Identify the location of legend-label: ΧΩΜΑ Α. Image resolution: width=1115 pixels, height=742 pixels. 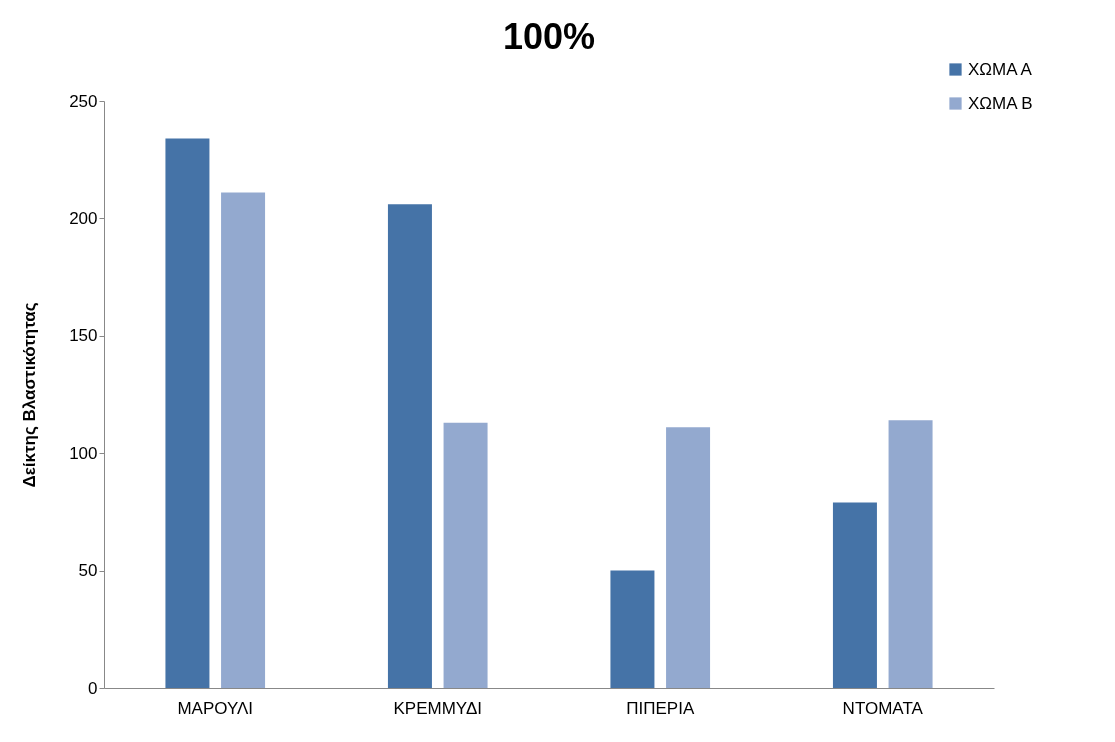
(1000, 69).